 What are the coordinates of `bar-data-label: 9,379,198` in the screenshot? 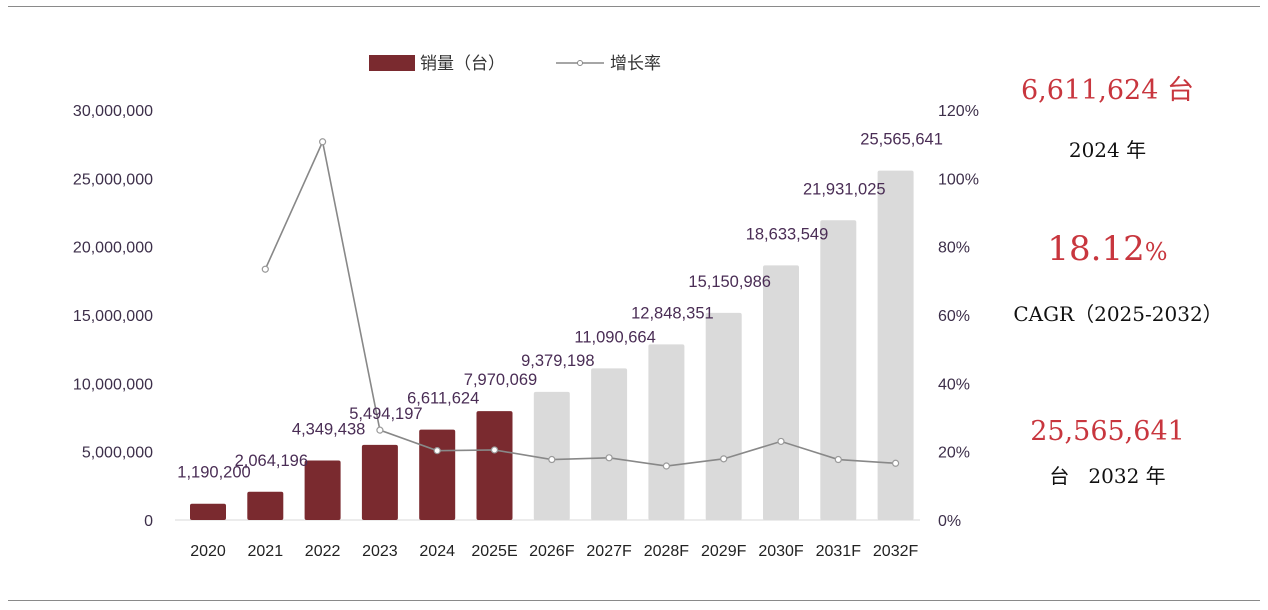 It's located at (557, 361).